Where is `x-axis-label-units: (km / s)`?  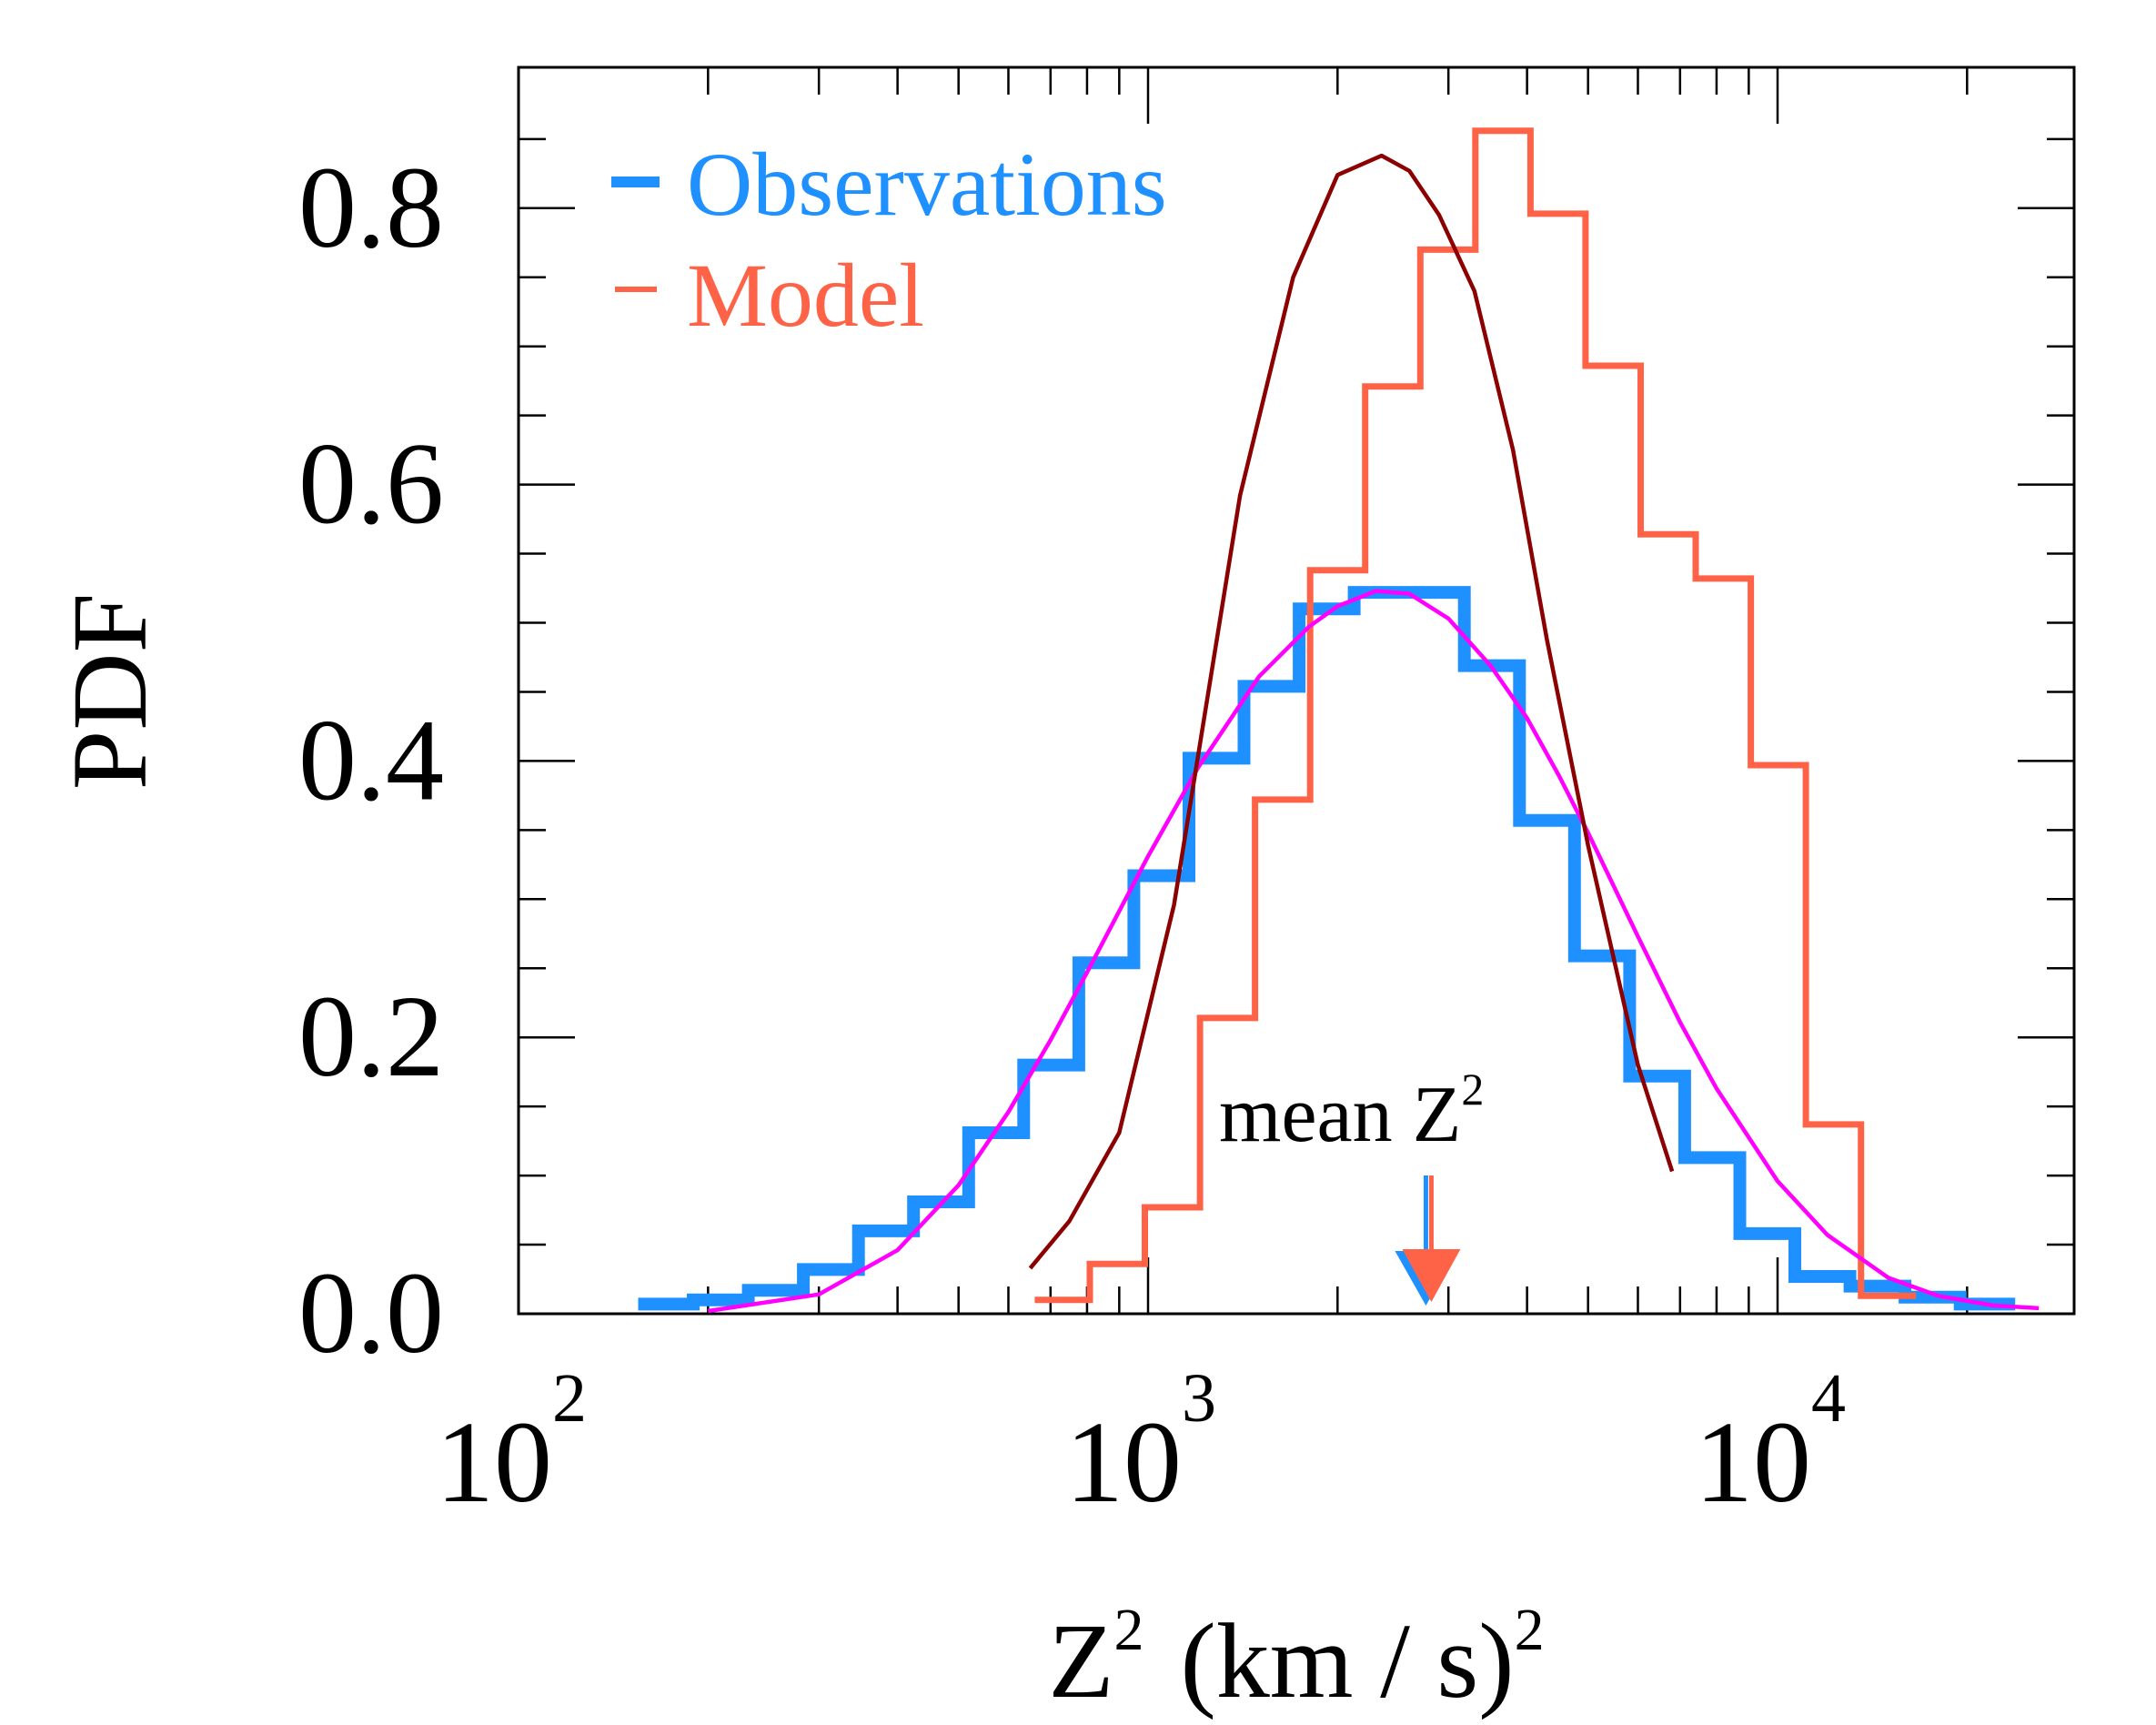 x-axis-label-units: (km / s) is located at coordinates (1348, 1660).